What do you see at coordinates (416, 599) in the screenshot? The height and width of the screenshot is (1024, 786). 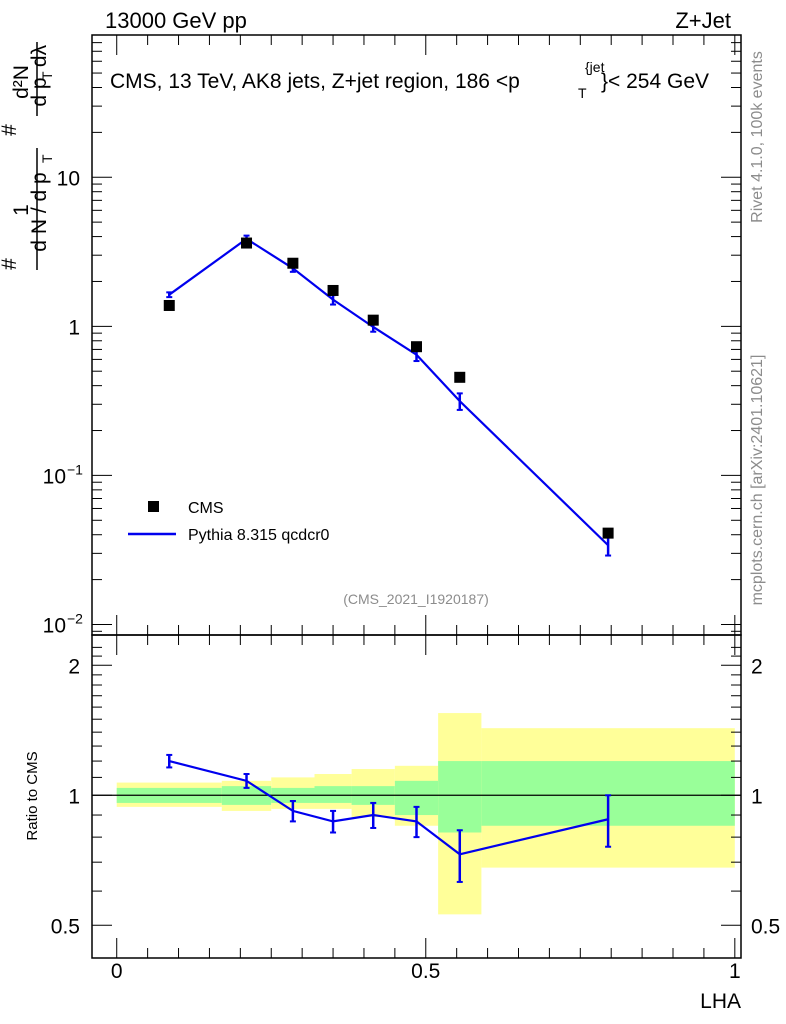 I see `analysis-id-label: (CMS_2021_I1920187)` at bounding box center [416, 599].